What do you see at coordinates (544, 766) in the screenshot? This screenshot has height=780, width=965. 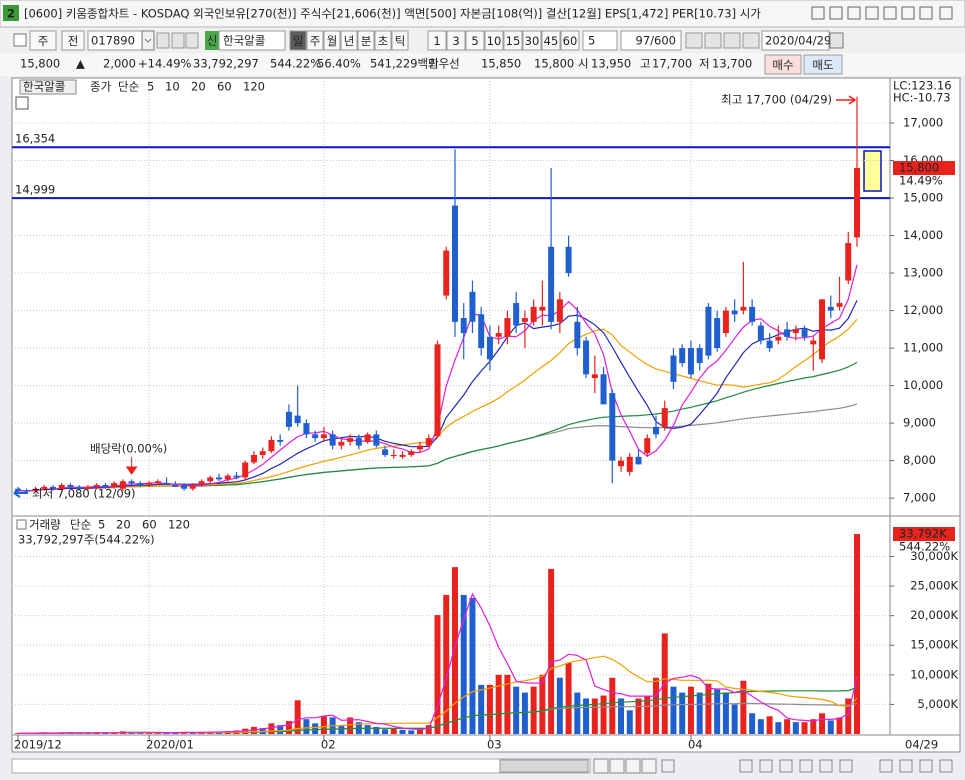 I see `scrollbar-thumb` at bounding box center [544, 766].